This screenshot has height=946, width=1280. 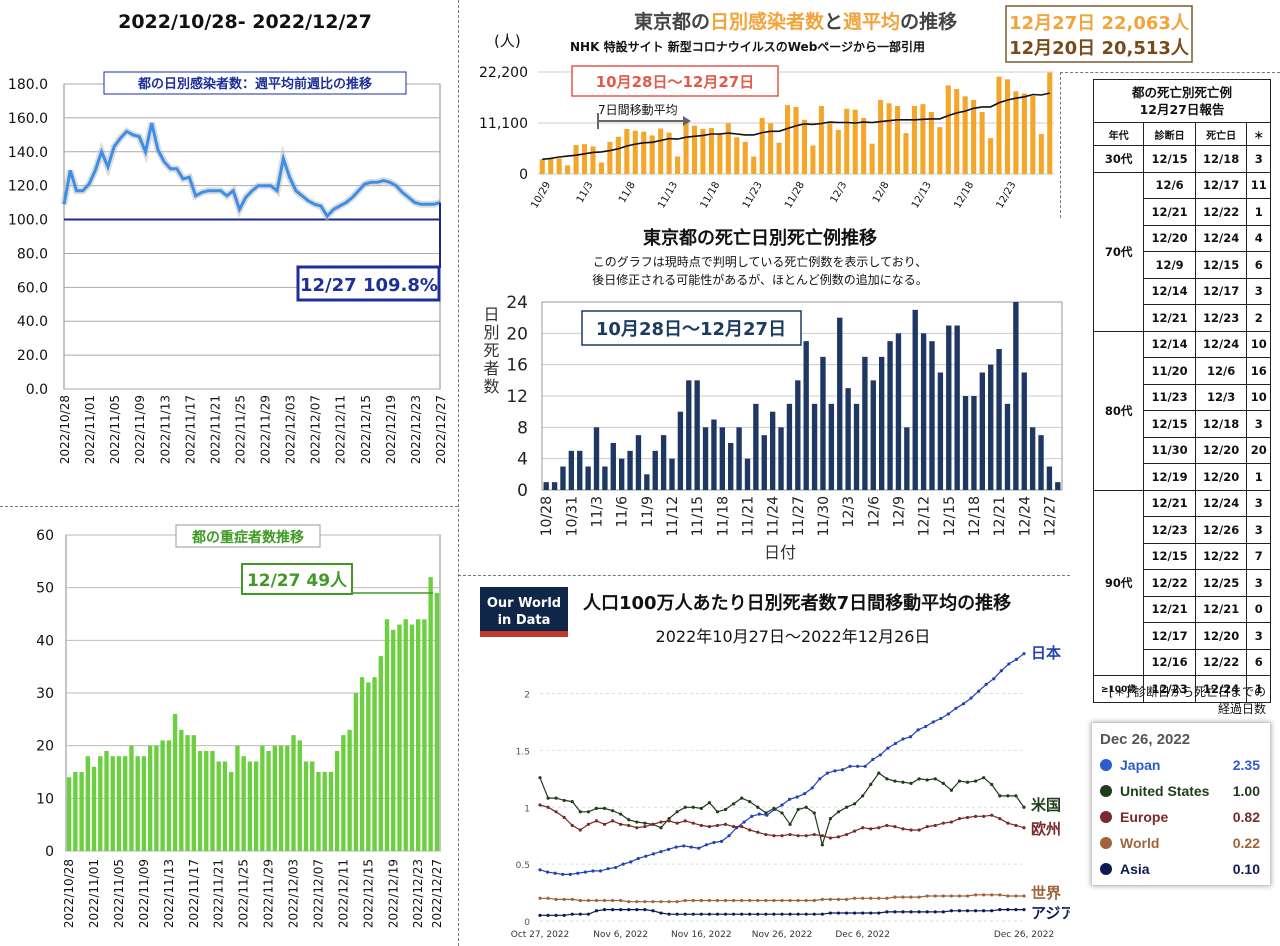 I want to click on deaths-title: 東京都の死亡日別死亡例推移, so click(x=760, y=238).